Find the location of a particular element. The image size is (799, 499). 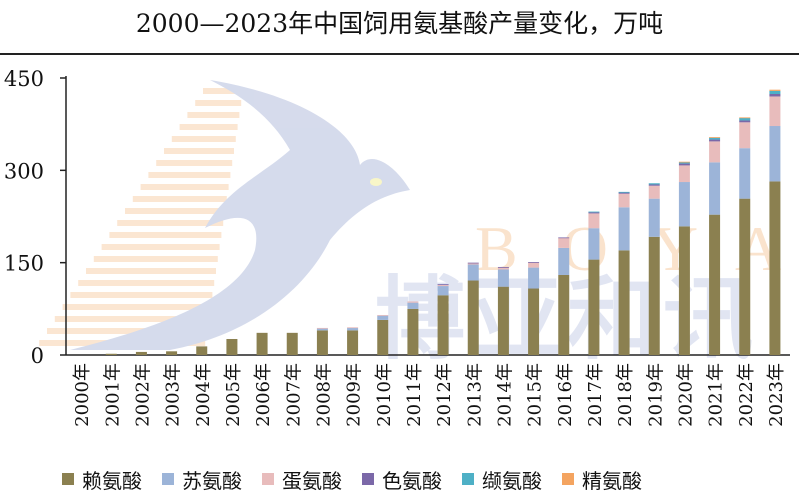

legend-label: 蛋氨酸 is located at coordinates (312, 480).